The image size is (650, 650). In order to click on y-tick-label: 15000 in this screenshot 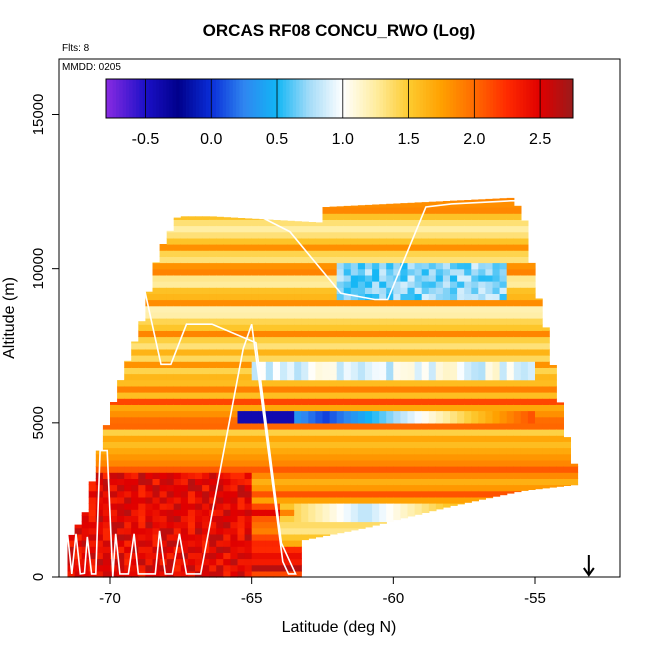, I will do `click(38, 115)`.